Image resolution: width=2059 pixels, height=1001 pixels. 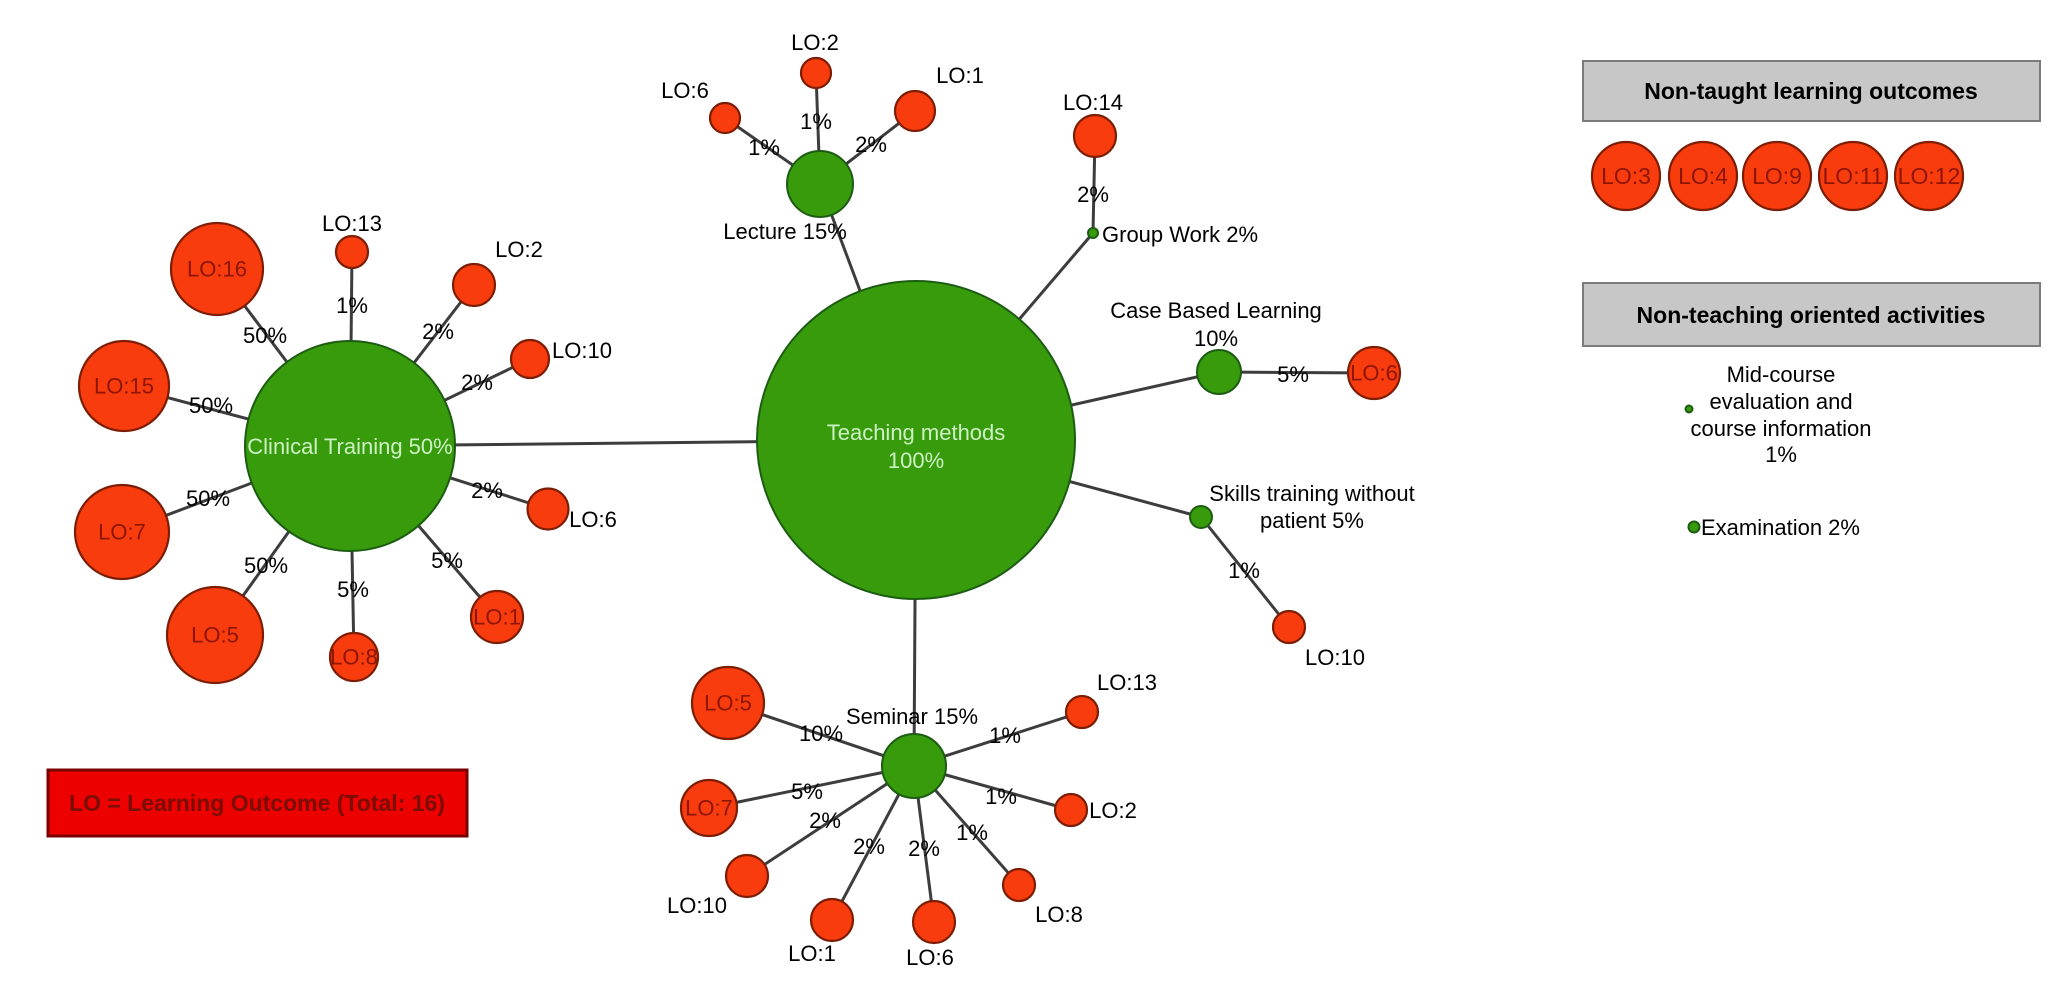 What do you see at coordinates (916, 460) in the screenshot?
I see `svg-text: 100%` at bounding box center [916, 460].